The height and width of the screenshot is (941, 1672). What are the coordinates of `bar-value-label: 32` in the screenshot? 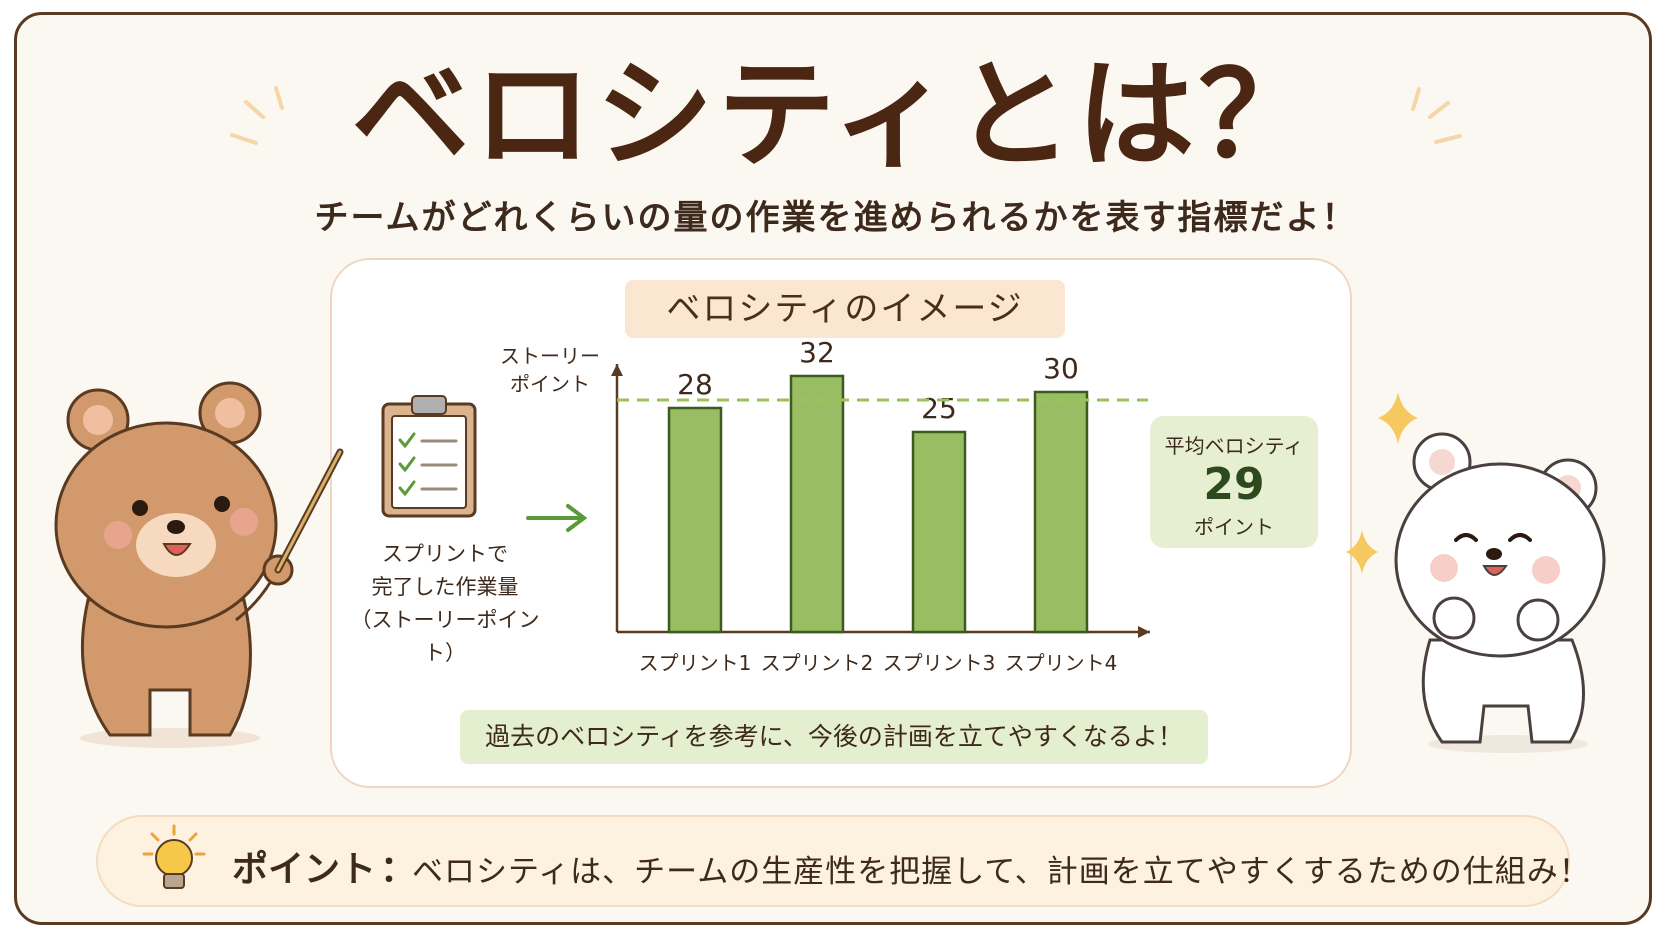 It's located at (817, 352).